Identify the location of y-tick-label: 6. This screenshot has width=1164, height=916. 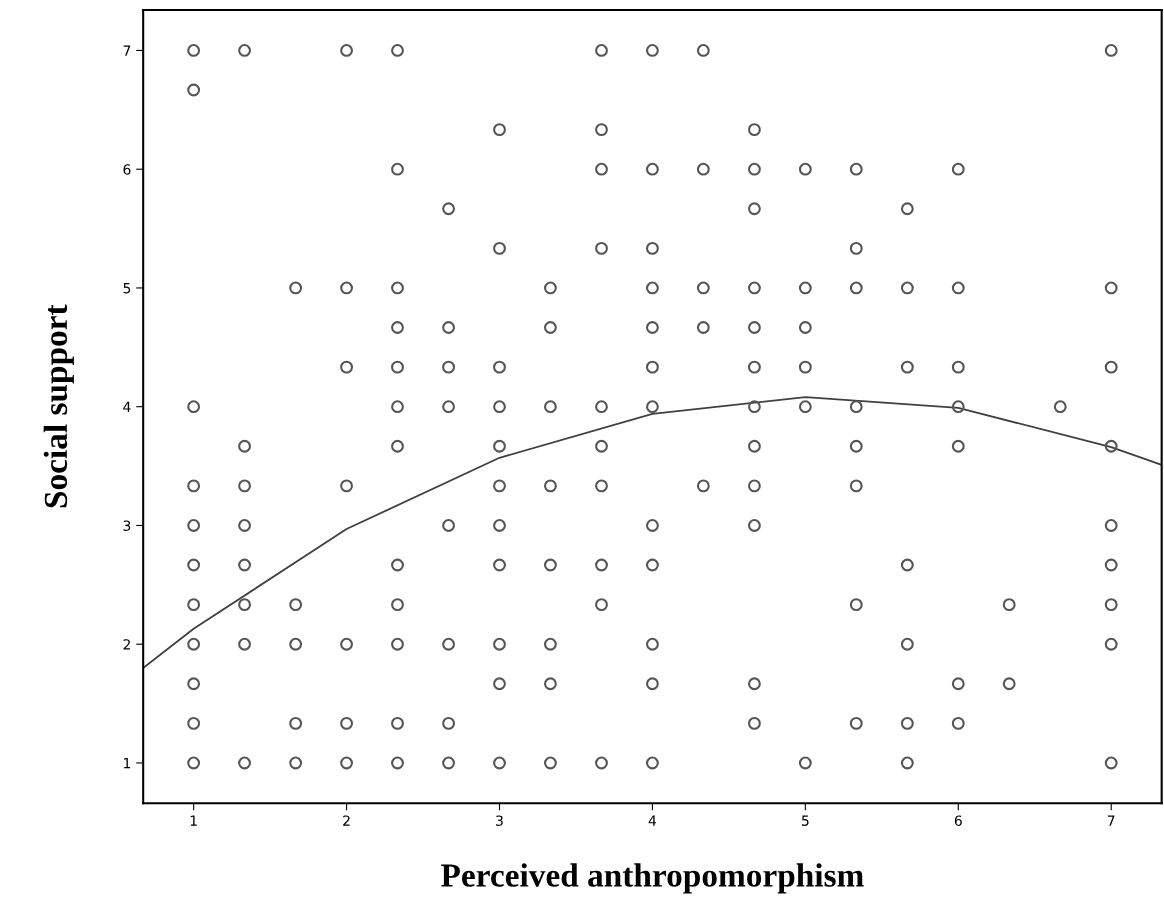
(127, 169).